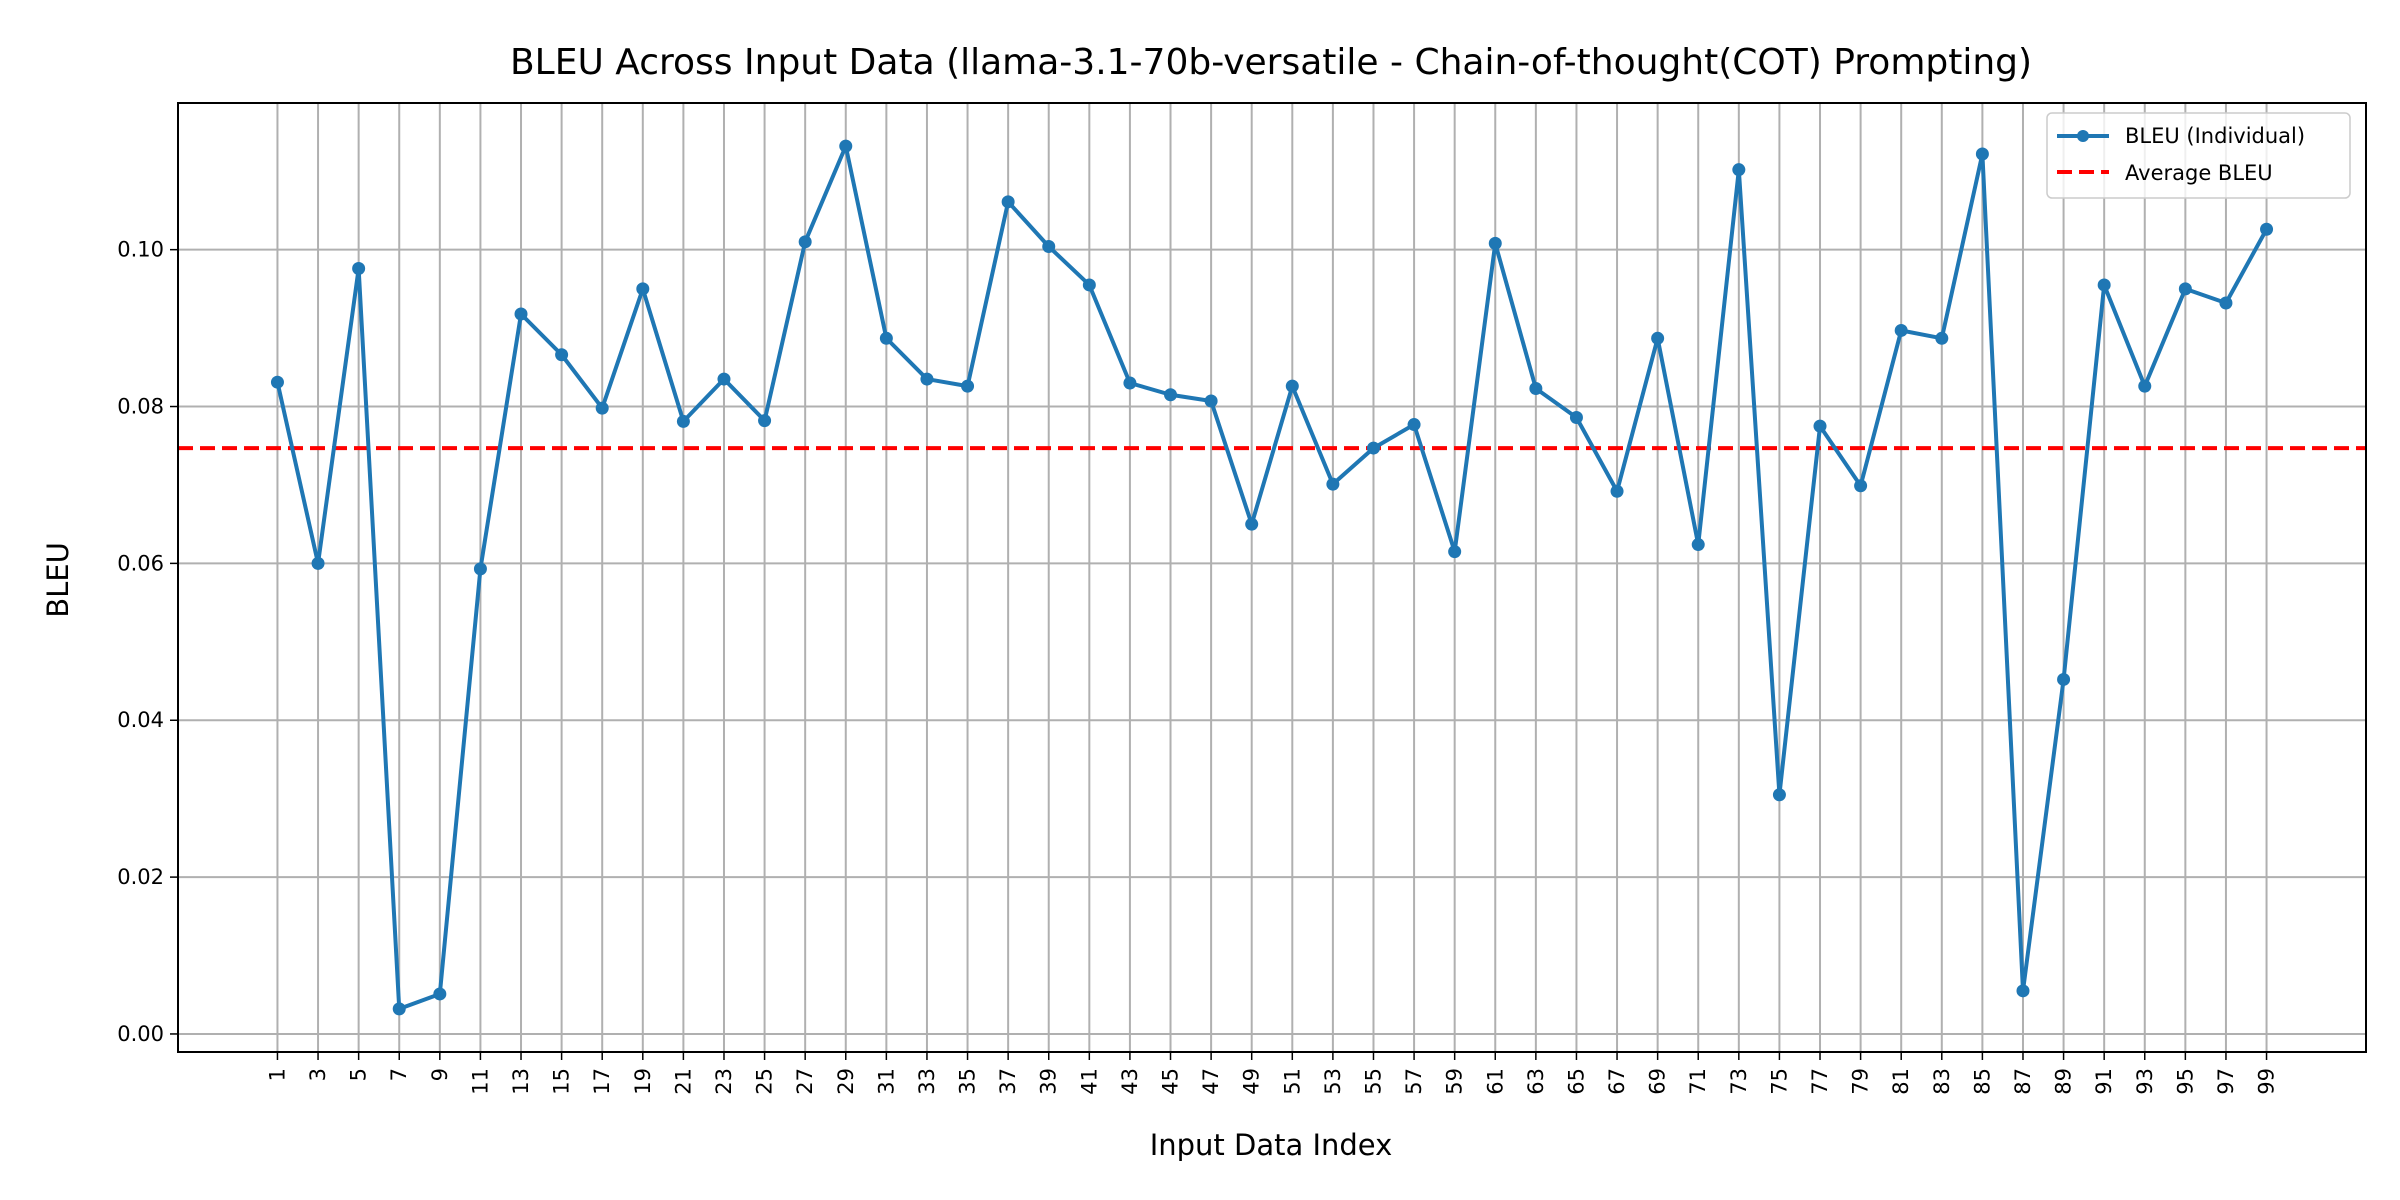  I want to click on x-tick-label: 41, so click(1089, 1081).